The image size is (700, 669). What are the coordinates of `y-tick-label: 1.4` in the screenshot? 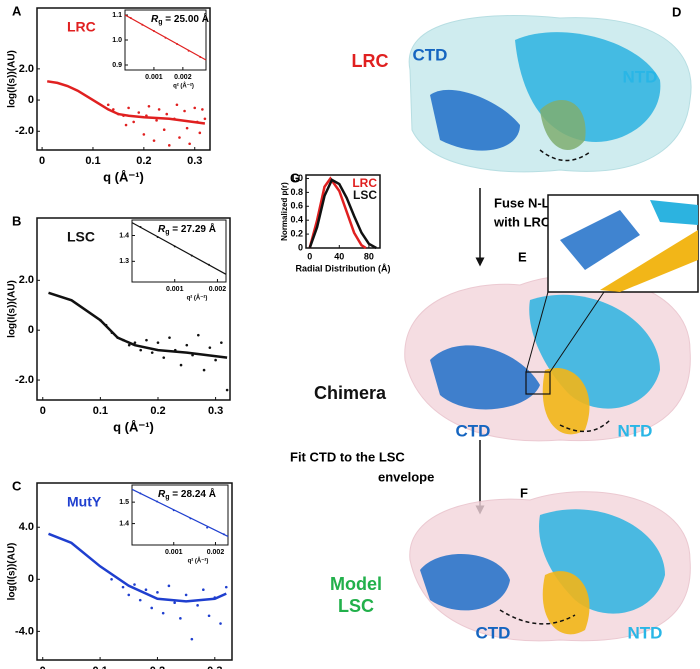 It's located at (124, 523).